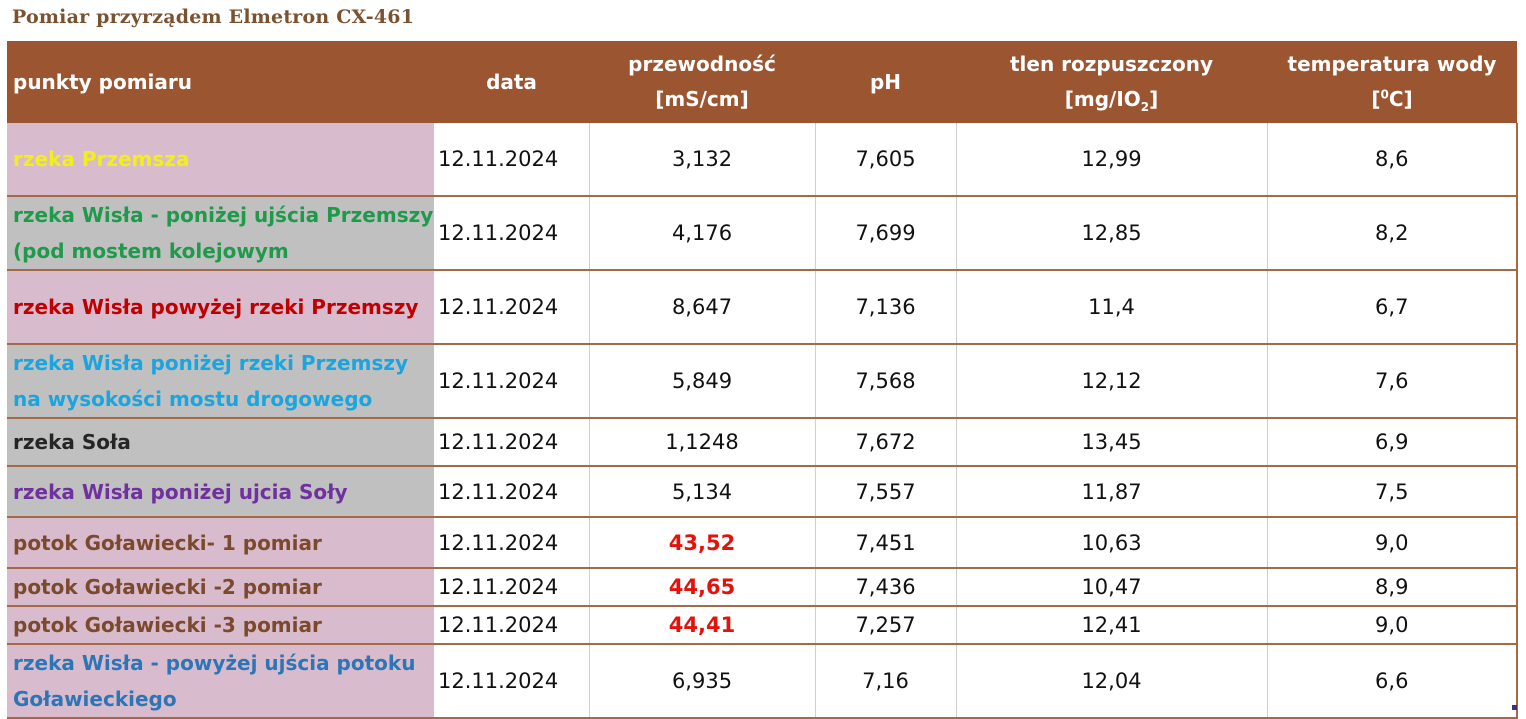 The width and height of the screenshot is (1526, 719). Describe the element at coordinates (1392, 307) in the screenshot. I see `temperature-cell: 6,7` at that location.